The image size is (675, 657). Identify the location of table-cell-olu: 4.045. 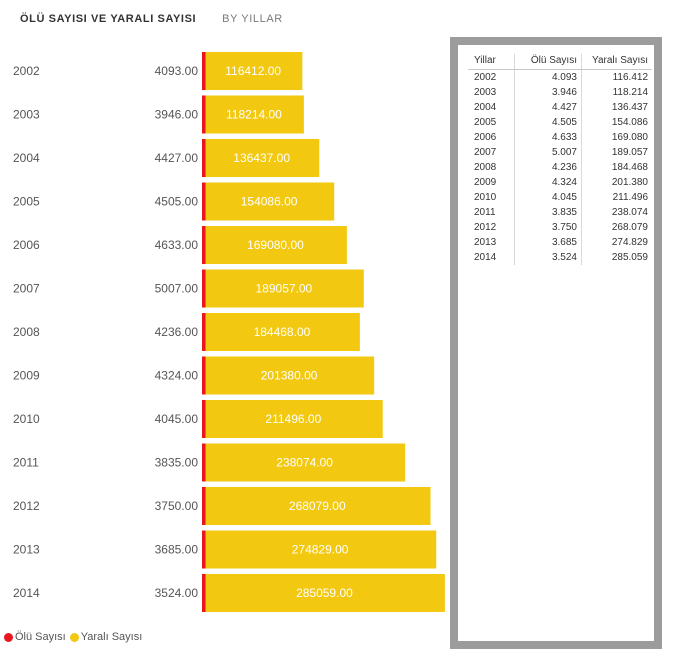
(548, 197).